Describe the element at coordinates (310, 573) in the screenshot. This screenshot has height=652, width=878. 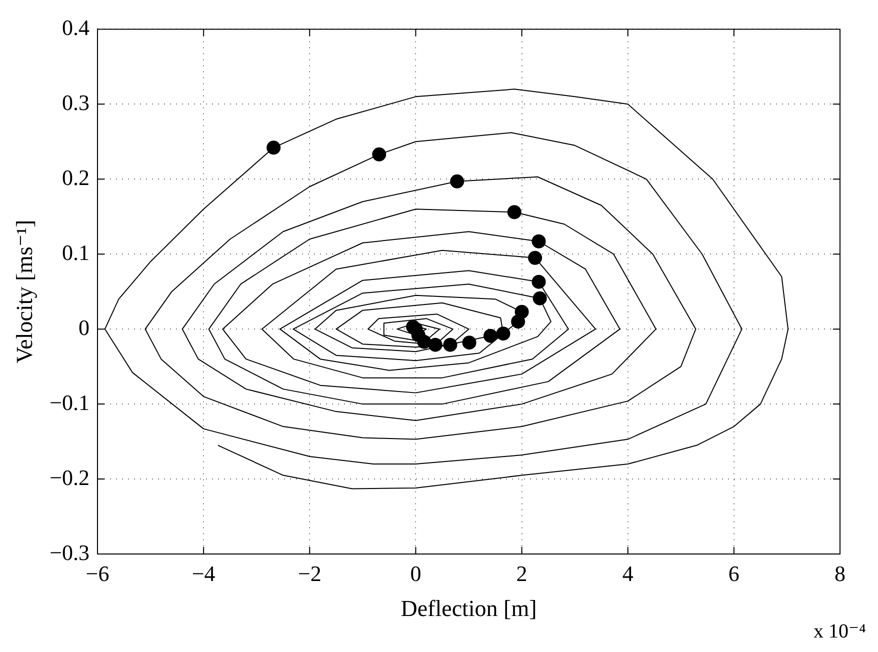
I see `x-tick-label: −2` at that location.